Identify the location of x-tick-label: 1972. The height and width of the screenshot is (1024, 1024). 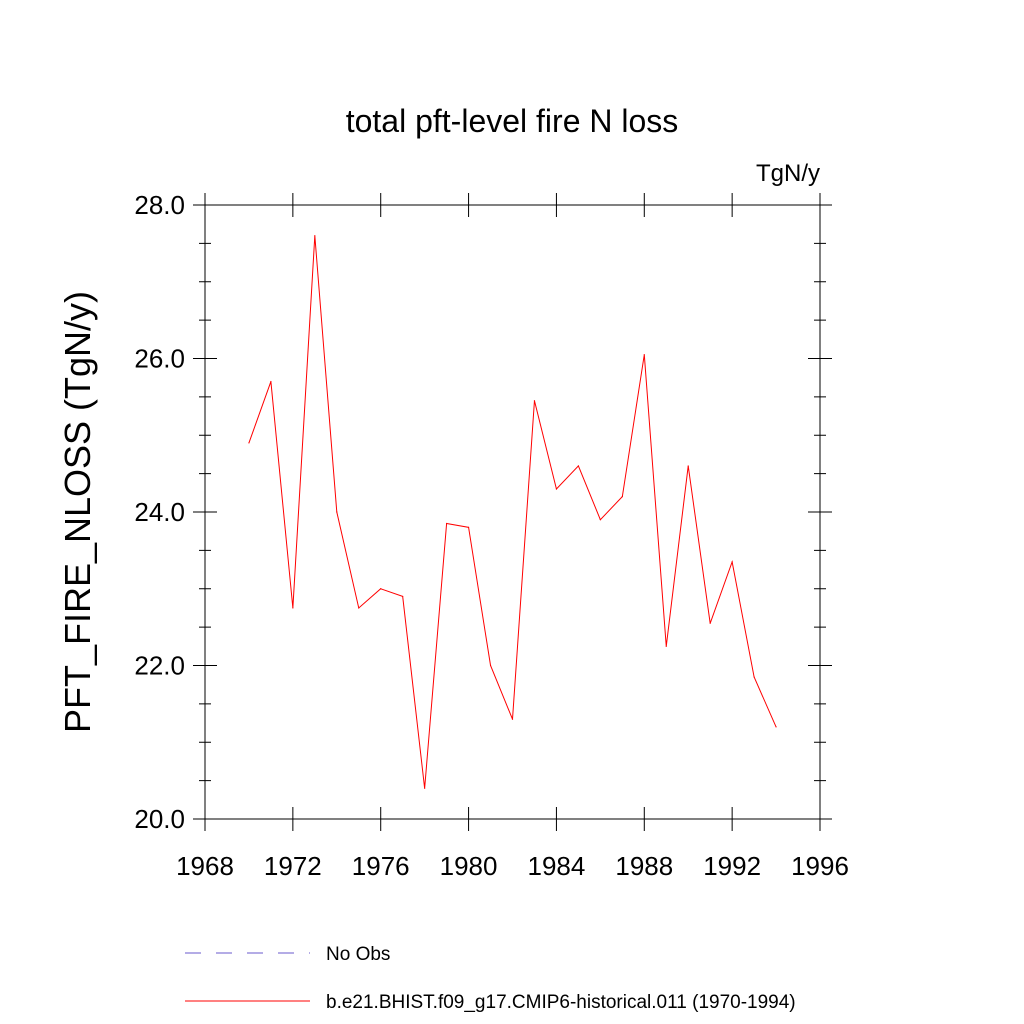
(293, 866).